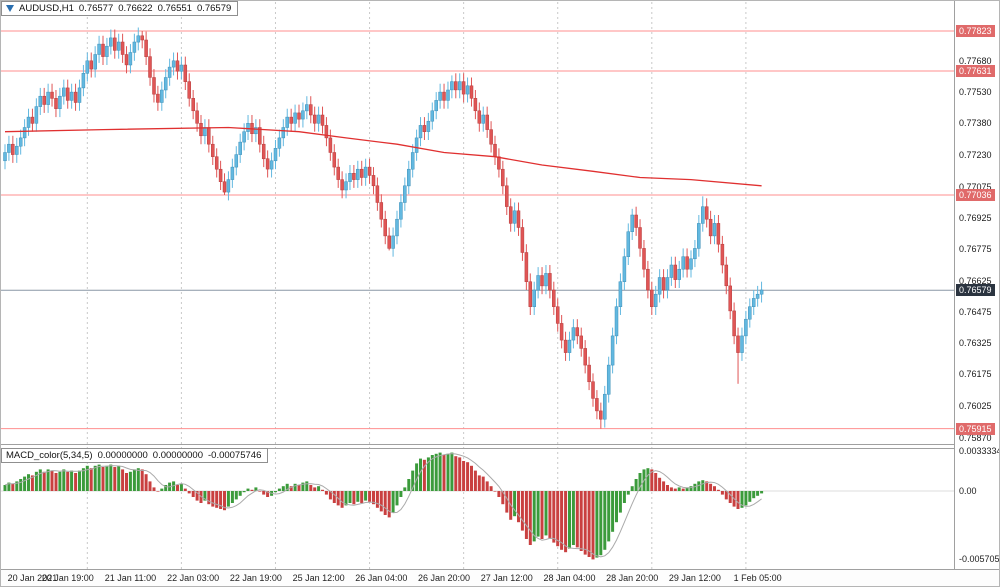  Describe the element at coordinates (757, 578) in the screenshot. I see `time-axis-label: 1 Feb 05:00` at that location.